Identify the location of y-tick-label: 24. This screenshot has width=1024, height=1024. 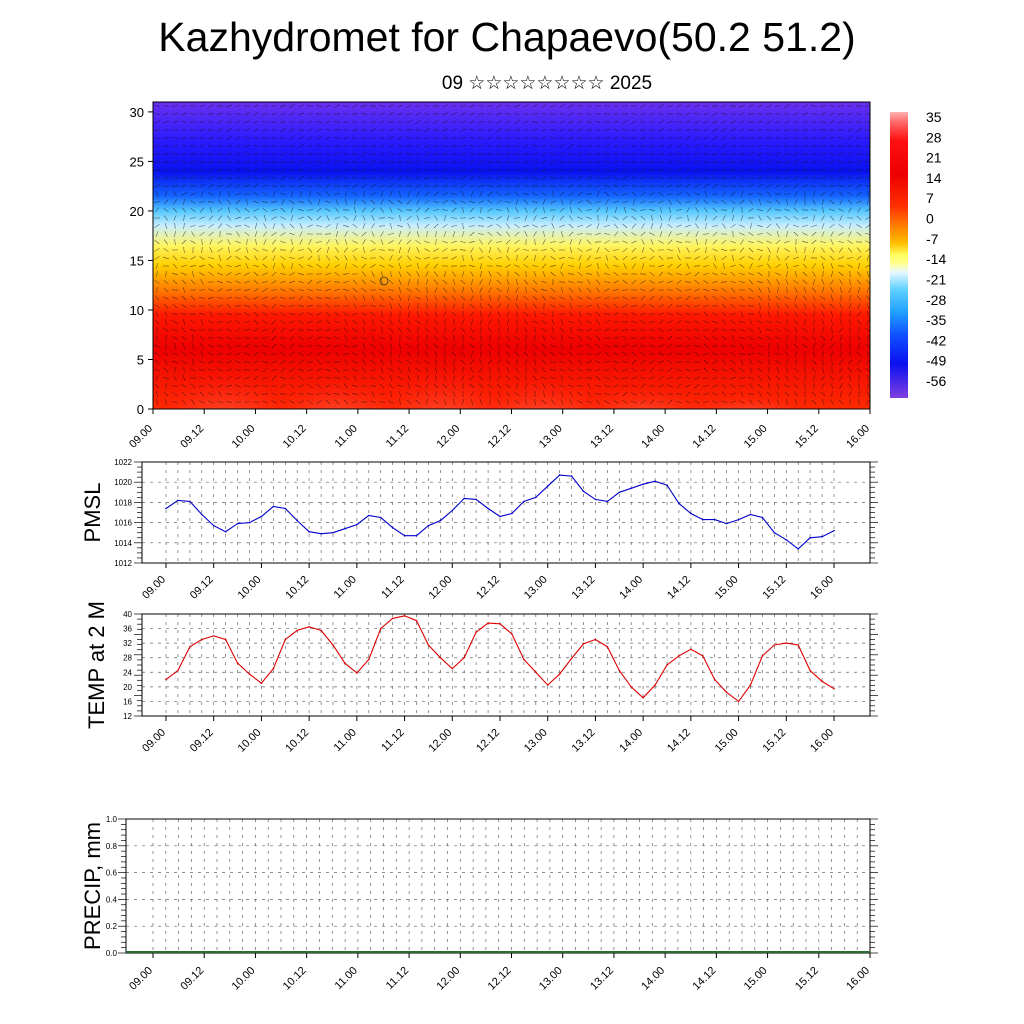
(127, 672).